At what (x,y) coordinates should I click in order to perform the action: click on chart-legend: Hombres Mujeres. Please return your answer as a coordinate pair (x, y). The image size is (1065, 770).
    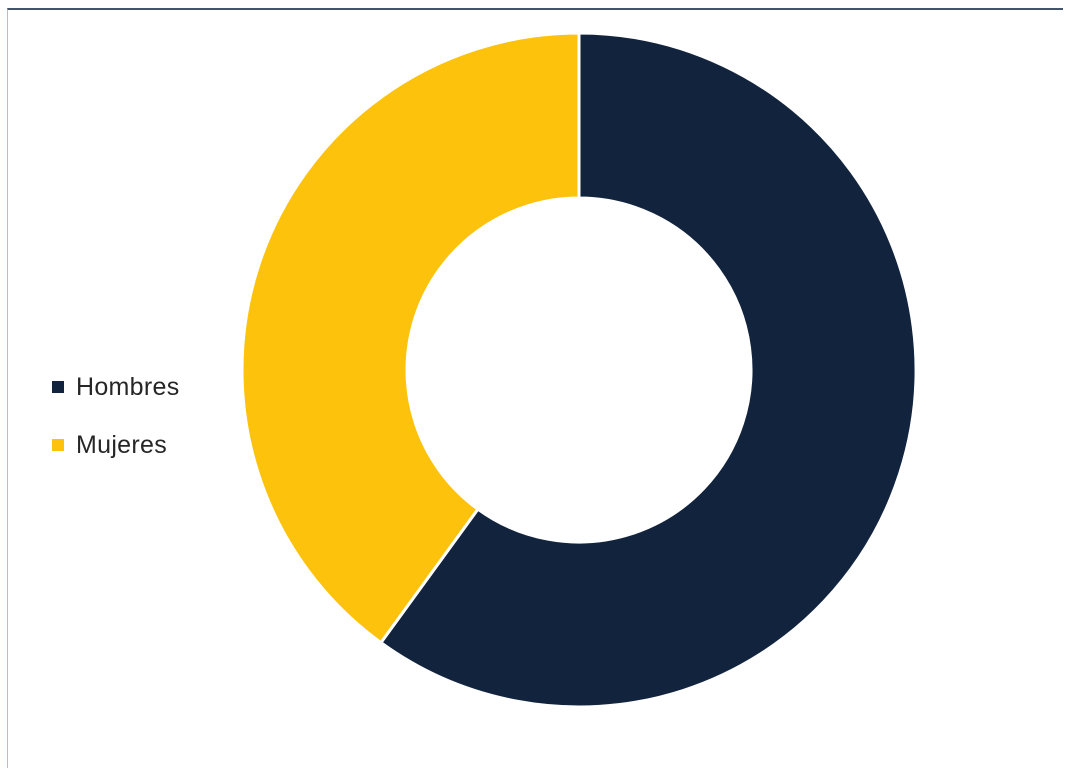
    Looking at the image, I should click on (116, 430).